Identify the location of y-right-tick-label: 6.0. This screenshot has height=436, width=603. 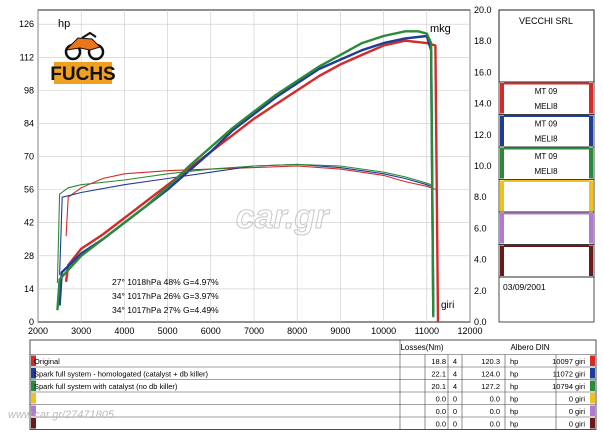
(480, 228).